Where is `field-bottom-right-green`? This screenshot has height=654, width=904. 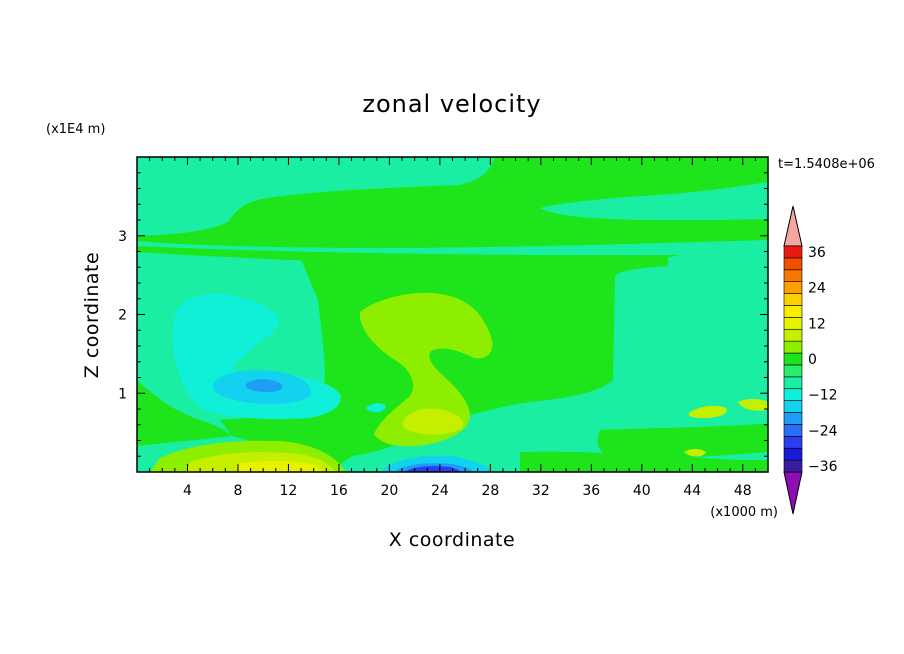
field-bottom-right-green is located at coordinates (644, 461).